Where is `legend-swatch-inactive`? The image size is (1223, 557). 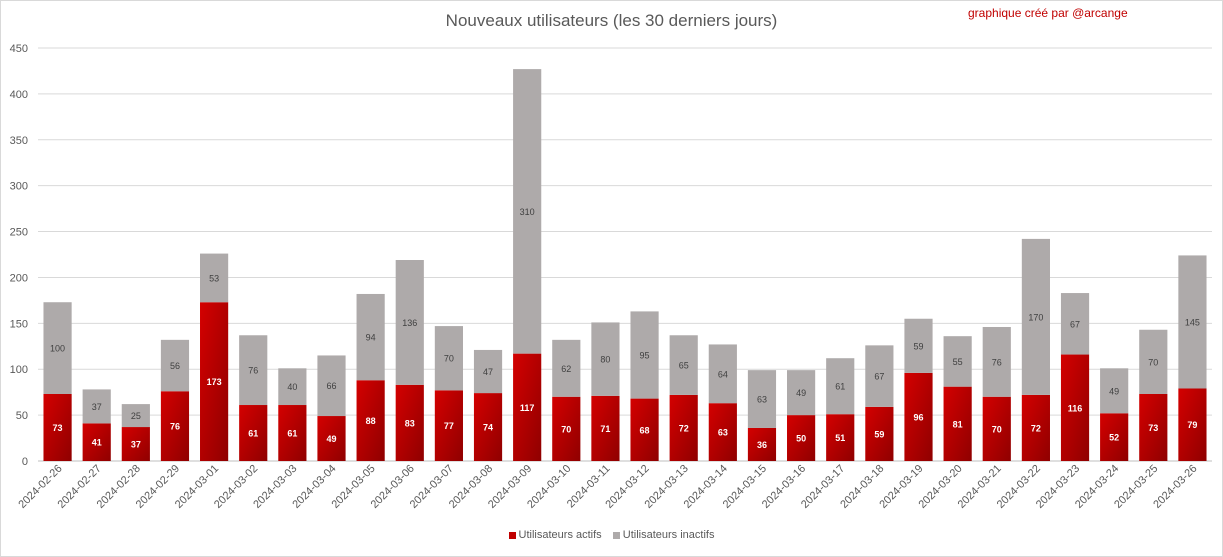
legend-swatch-inactive is located at coordinates (616, 535).